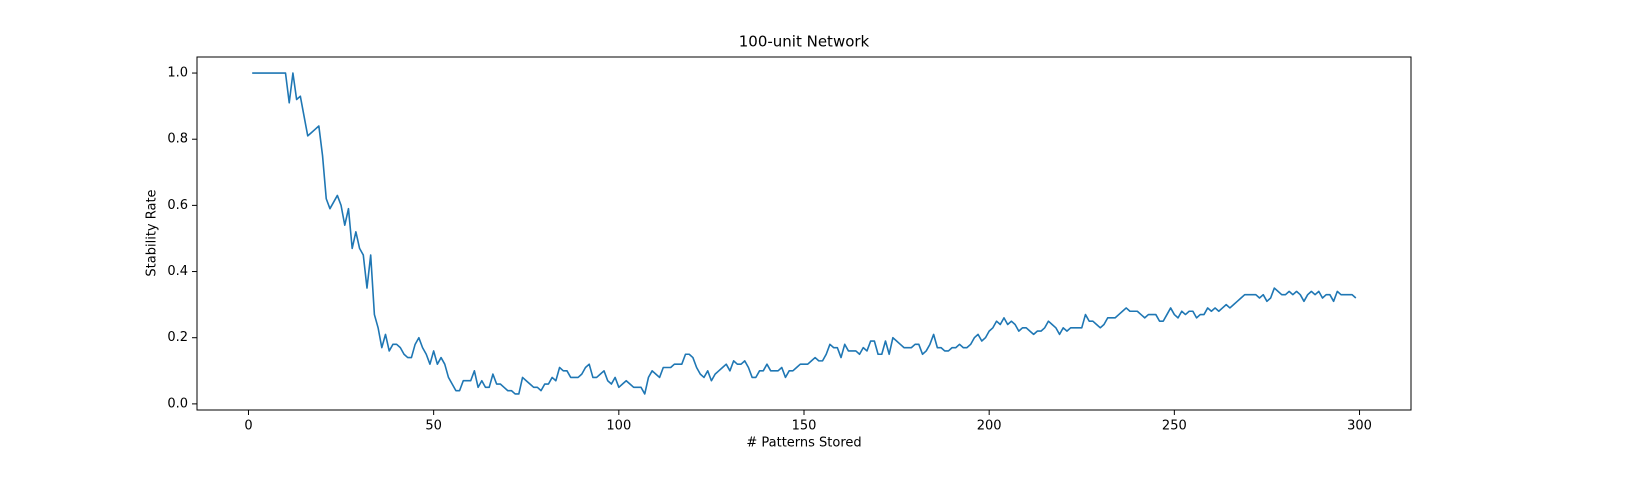  What do you see at coordinates (618, 426) in the screenshot?
I see `x-tick-label: 100` at bounding box center [618, 426].